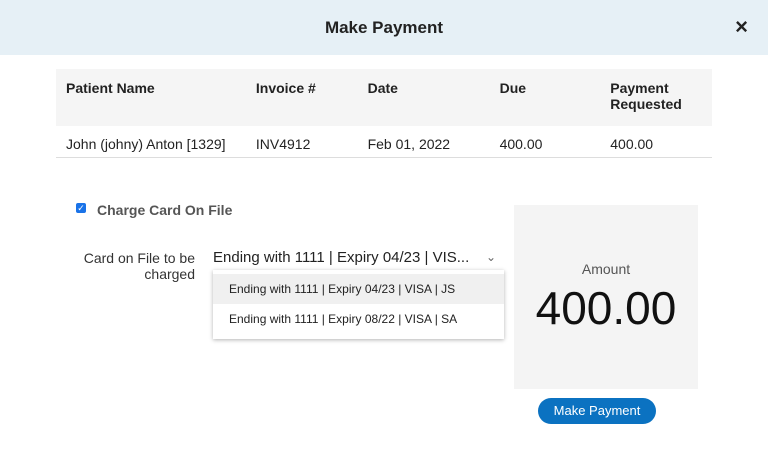 The image size is (768, 451). What do you see at coordinates (656, 142) in the screenshot?
I see `cell-payment-requested: 400.00` at bounding box center [656, 142].